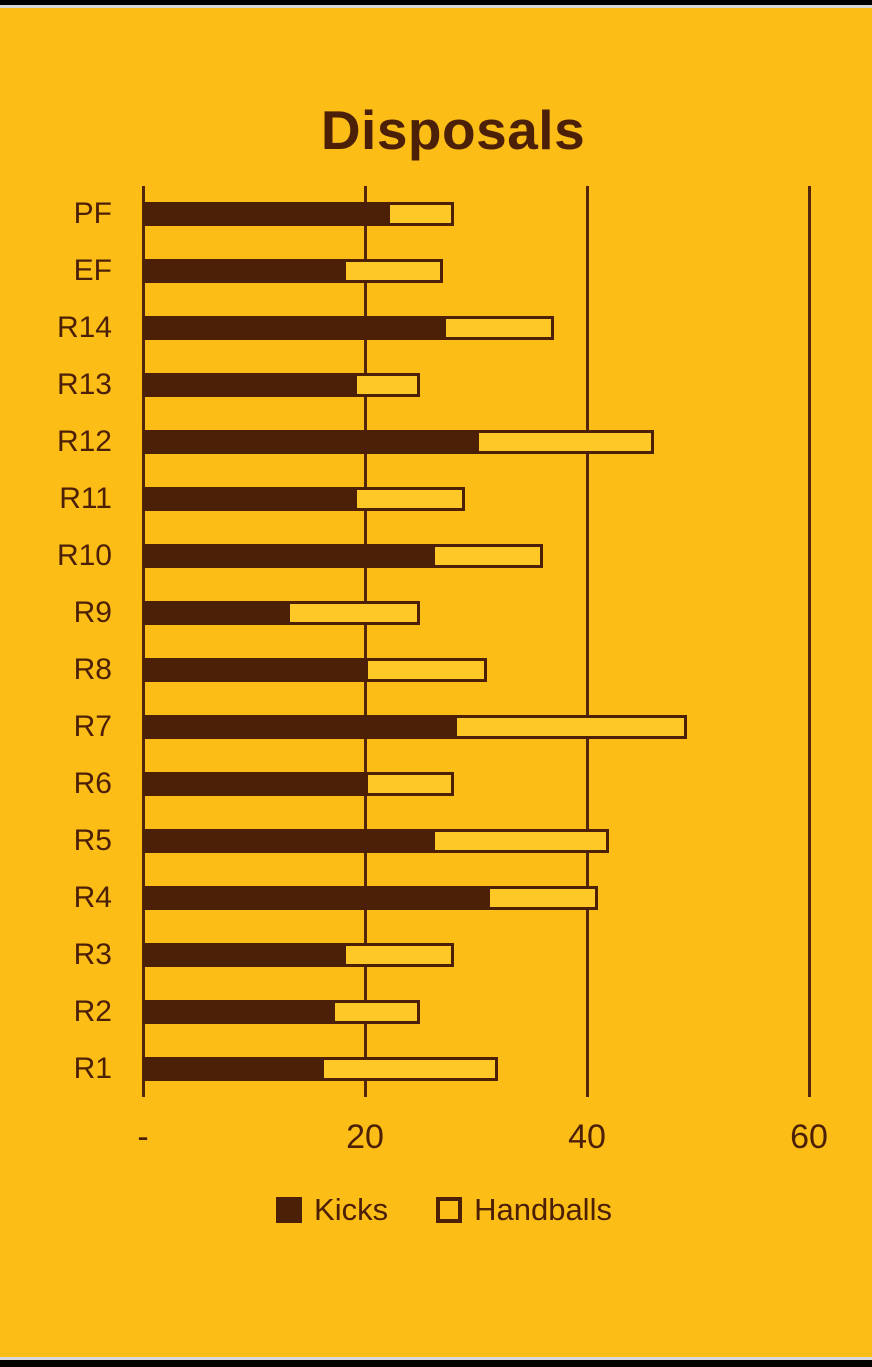 The image size is (872, 1367). I want to click on bar-row-r12, so click(497, 442).